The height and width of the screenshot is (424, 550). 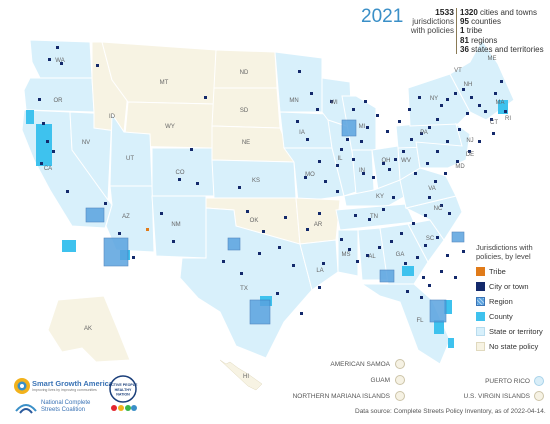 I want to click on state-label-wv: WV, so click(x=406, y=161).